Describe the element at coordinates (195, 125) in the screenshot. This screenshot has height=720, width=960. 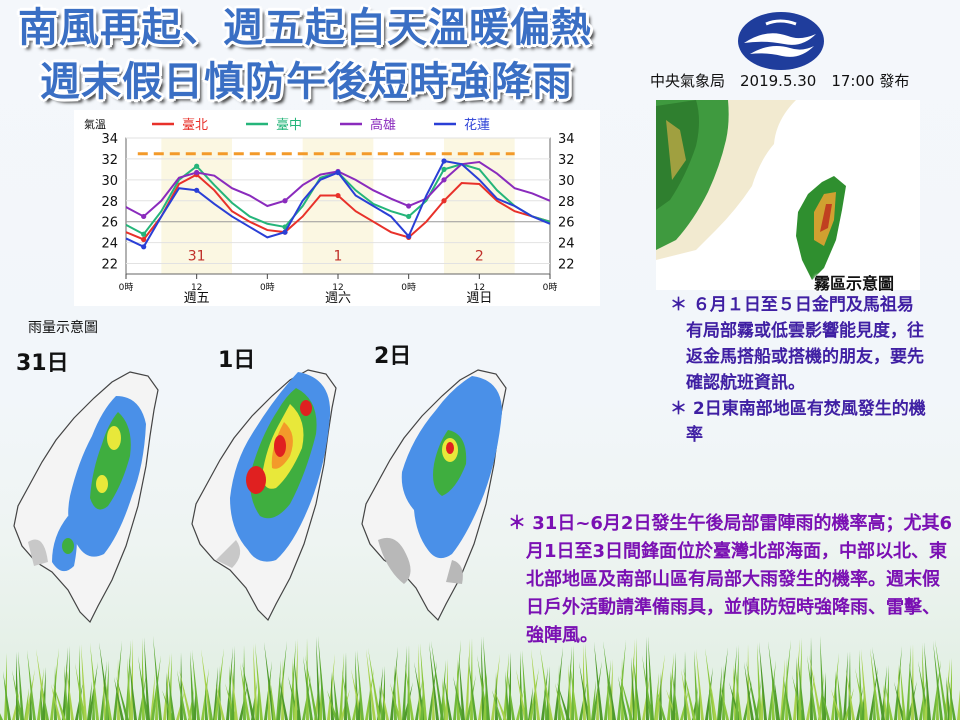
I see `legend-label: 臺北` at that location.